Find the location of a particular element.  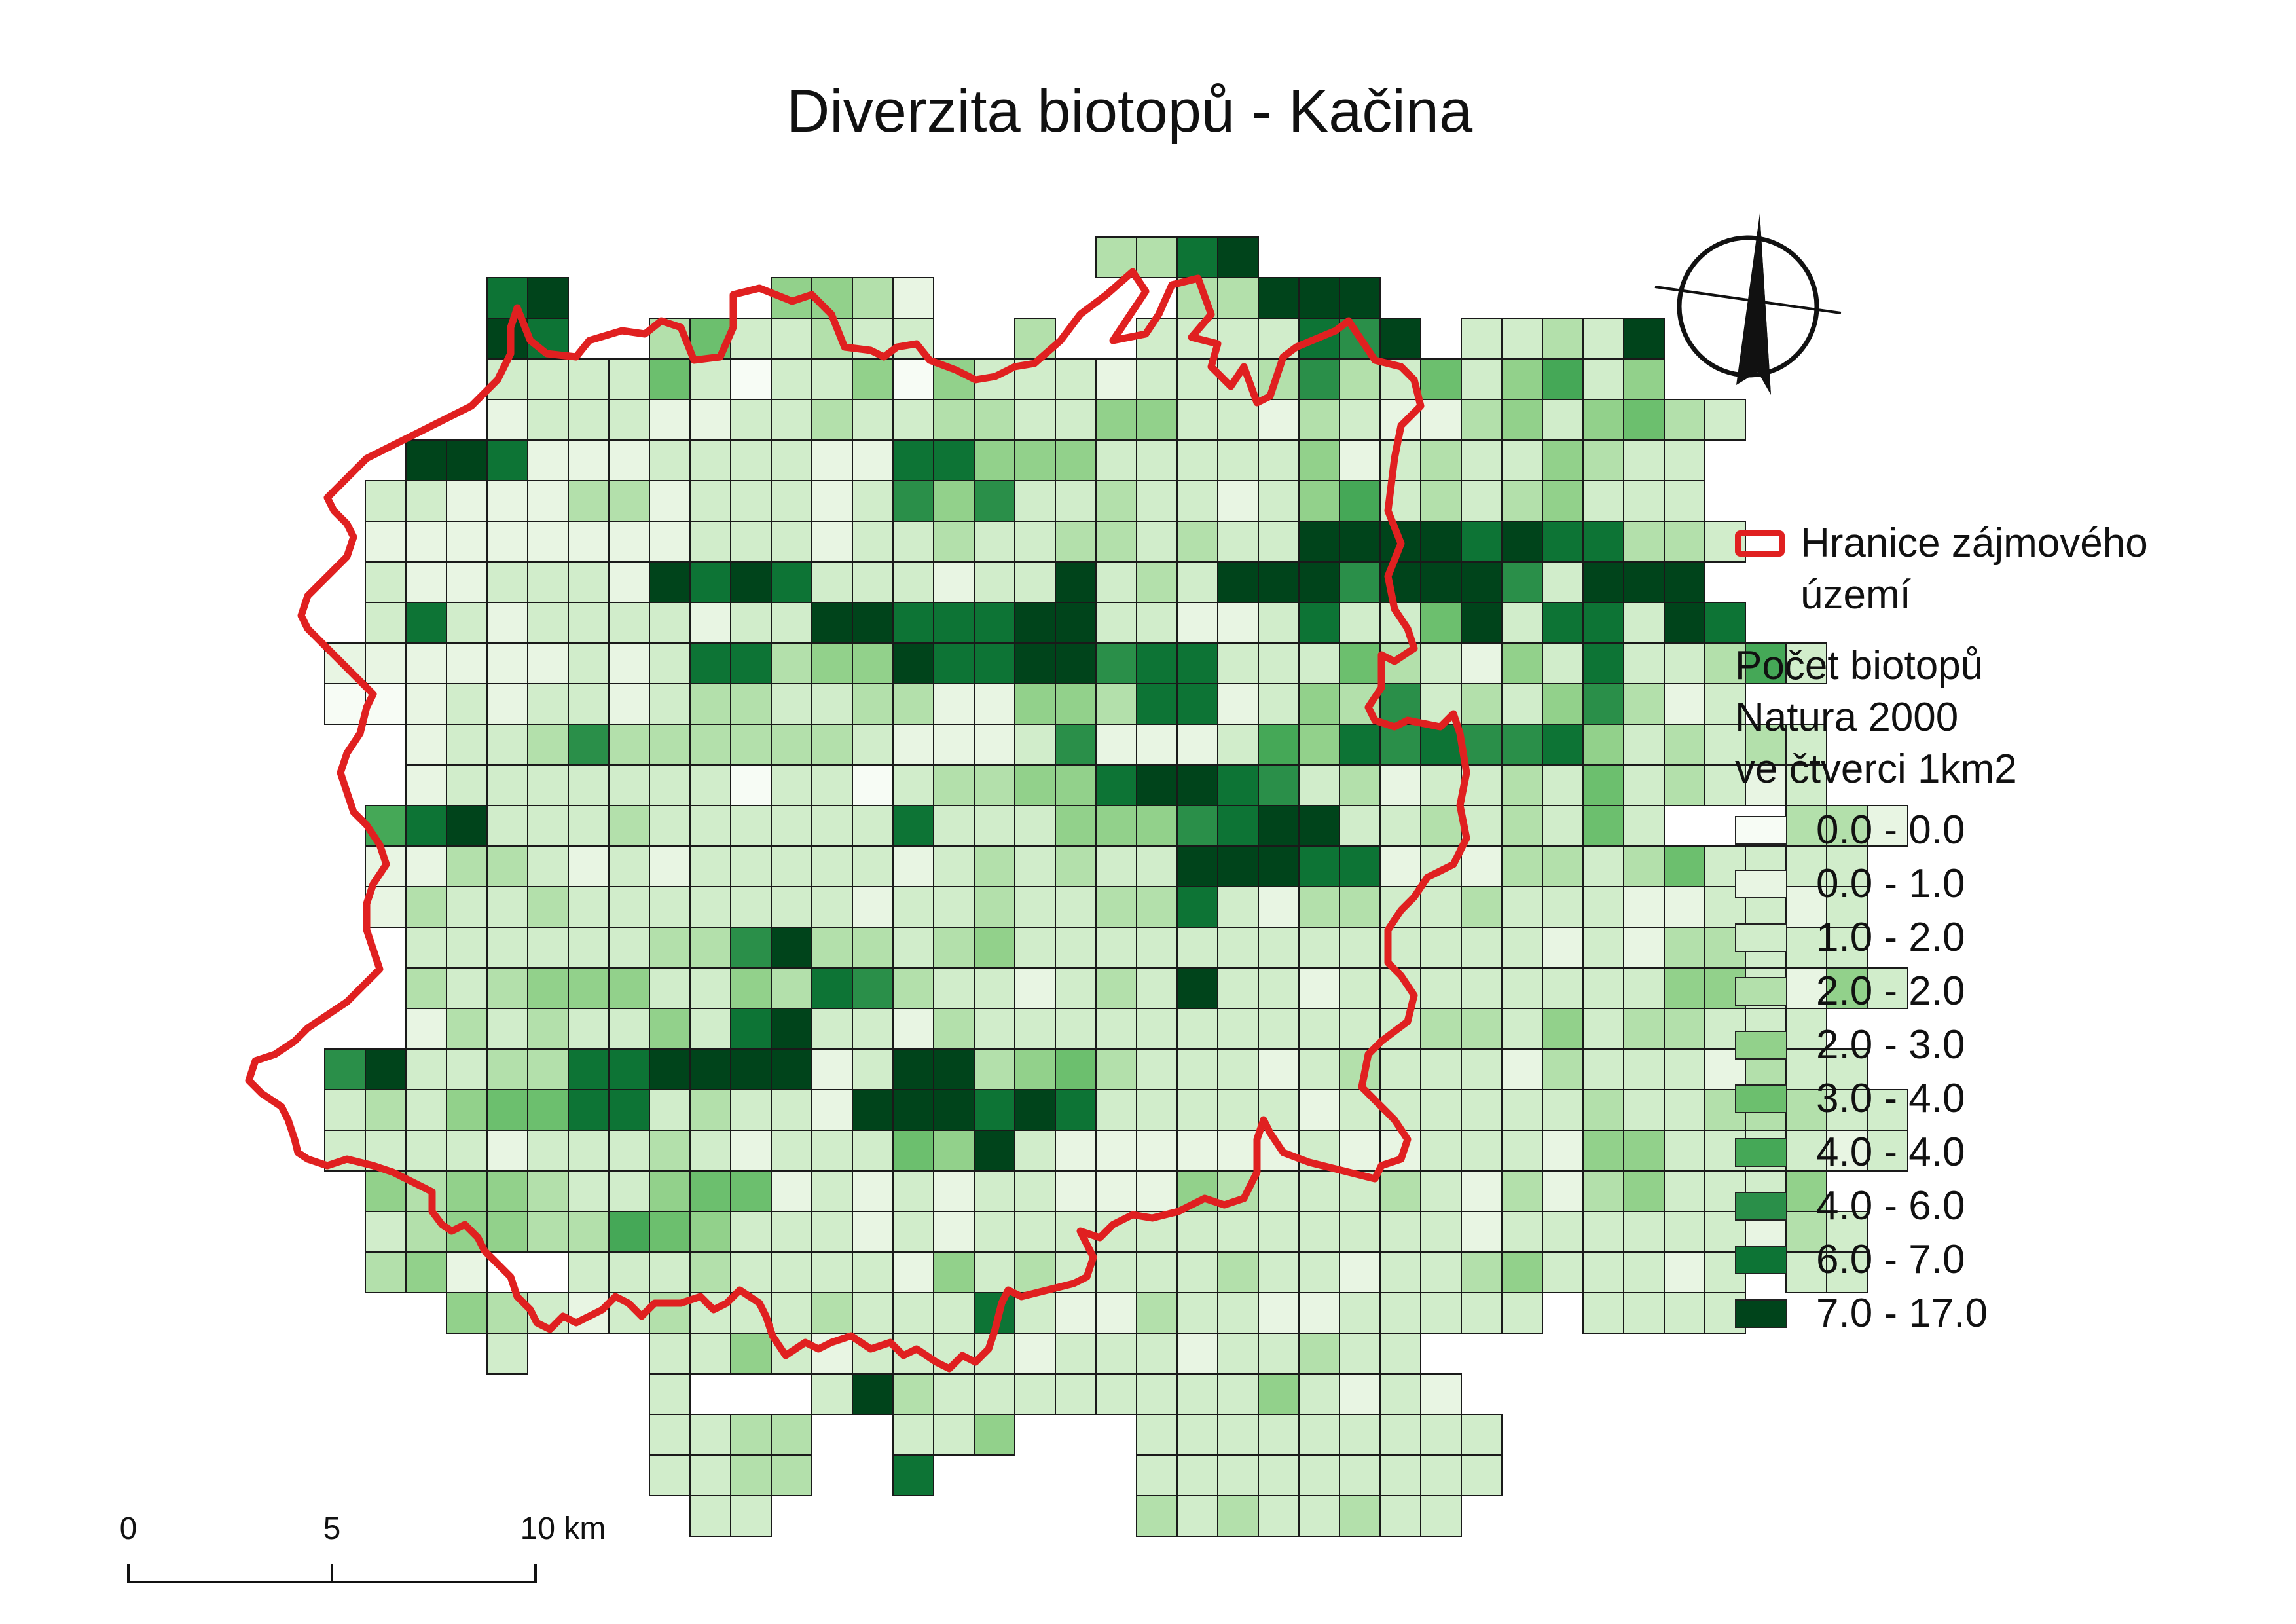

legend-class-label: 4.0 - 6.0 is located at coordinates (1890, 1206).